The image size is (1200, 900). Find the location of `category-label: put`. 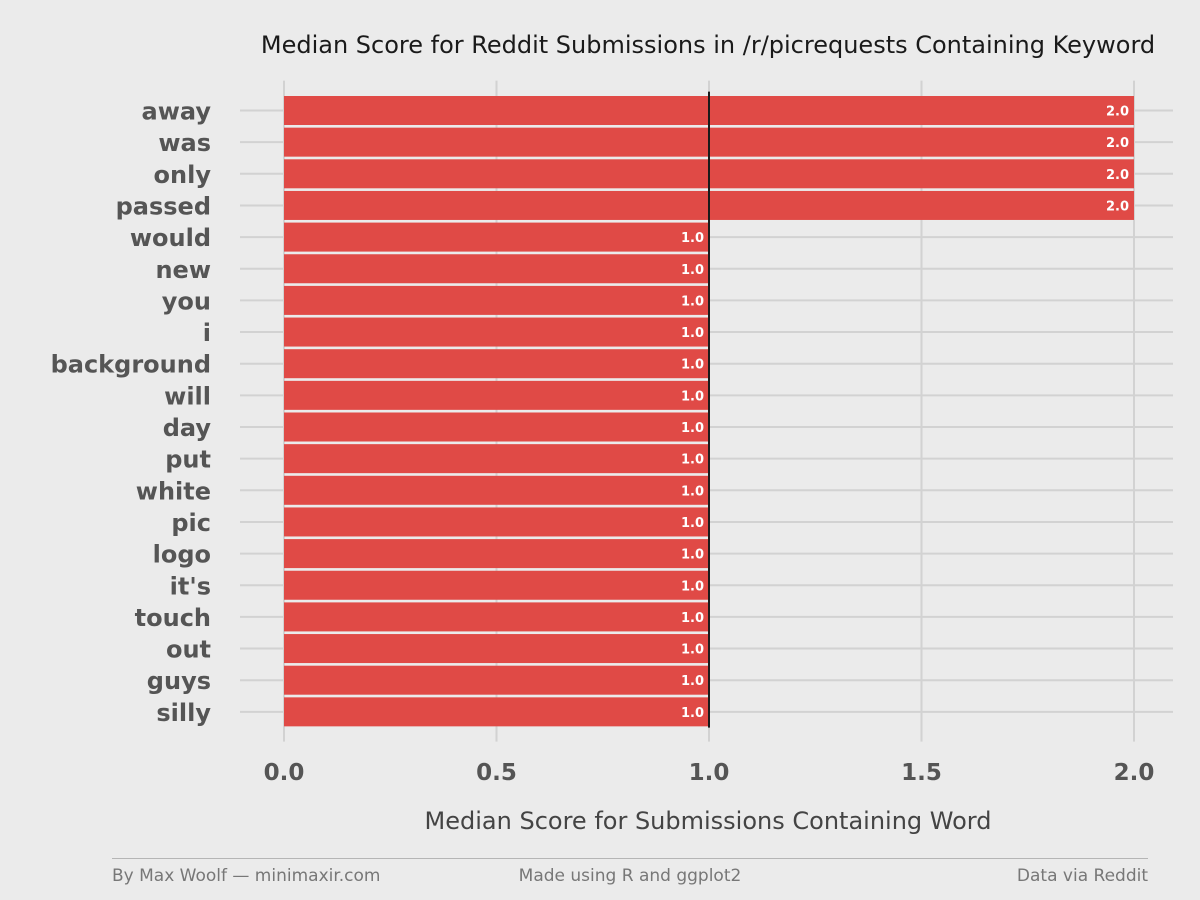

category-label: put is located at coordinates (188, 460).